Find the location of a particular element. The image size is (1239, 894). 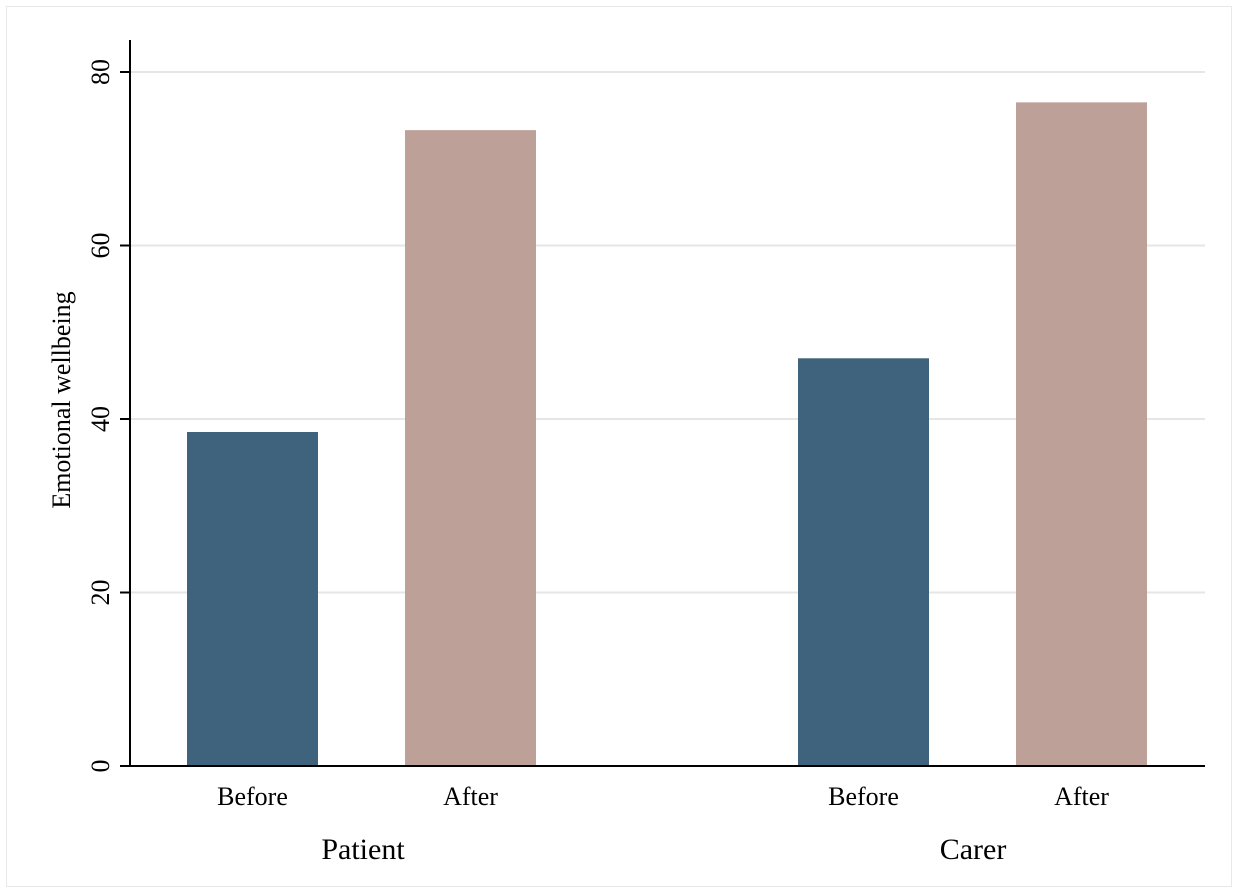

category-labels: Before After Patient Before After Carer is located at coordinates (663, 824).